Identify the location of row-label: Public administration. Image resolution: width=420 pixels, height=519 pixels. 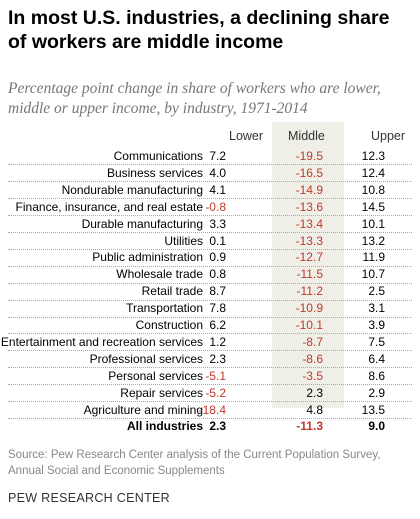
(147, 257).